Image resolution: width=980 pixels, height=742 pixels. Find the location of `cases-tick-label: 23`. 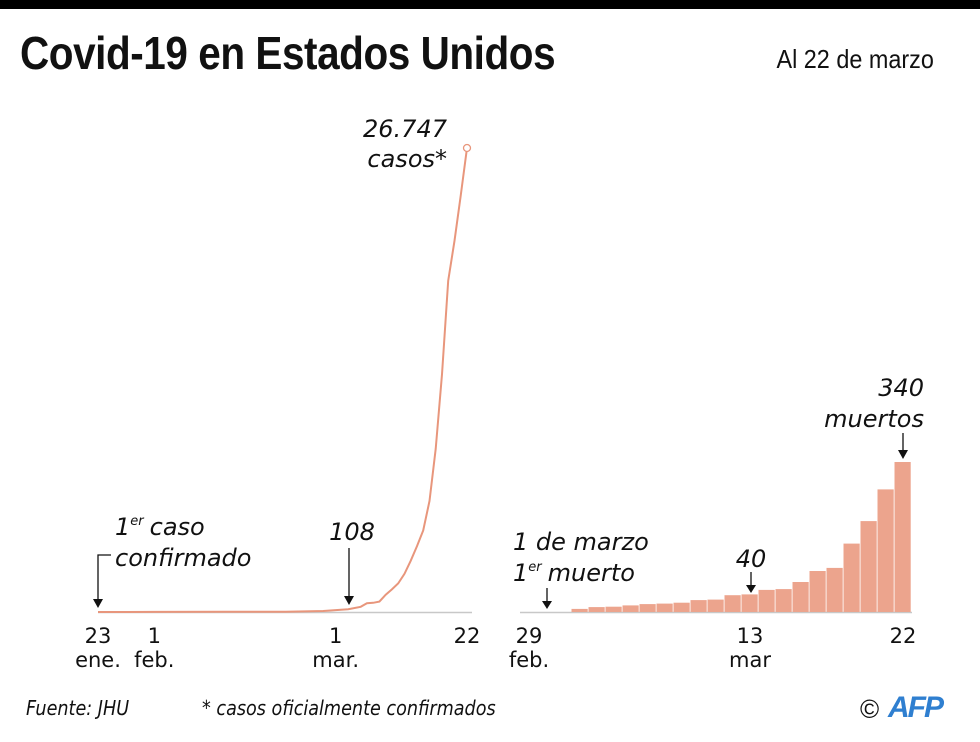

cases-tick-label: 23 is located at coordinates (98, 636).